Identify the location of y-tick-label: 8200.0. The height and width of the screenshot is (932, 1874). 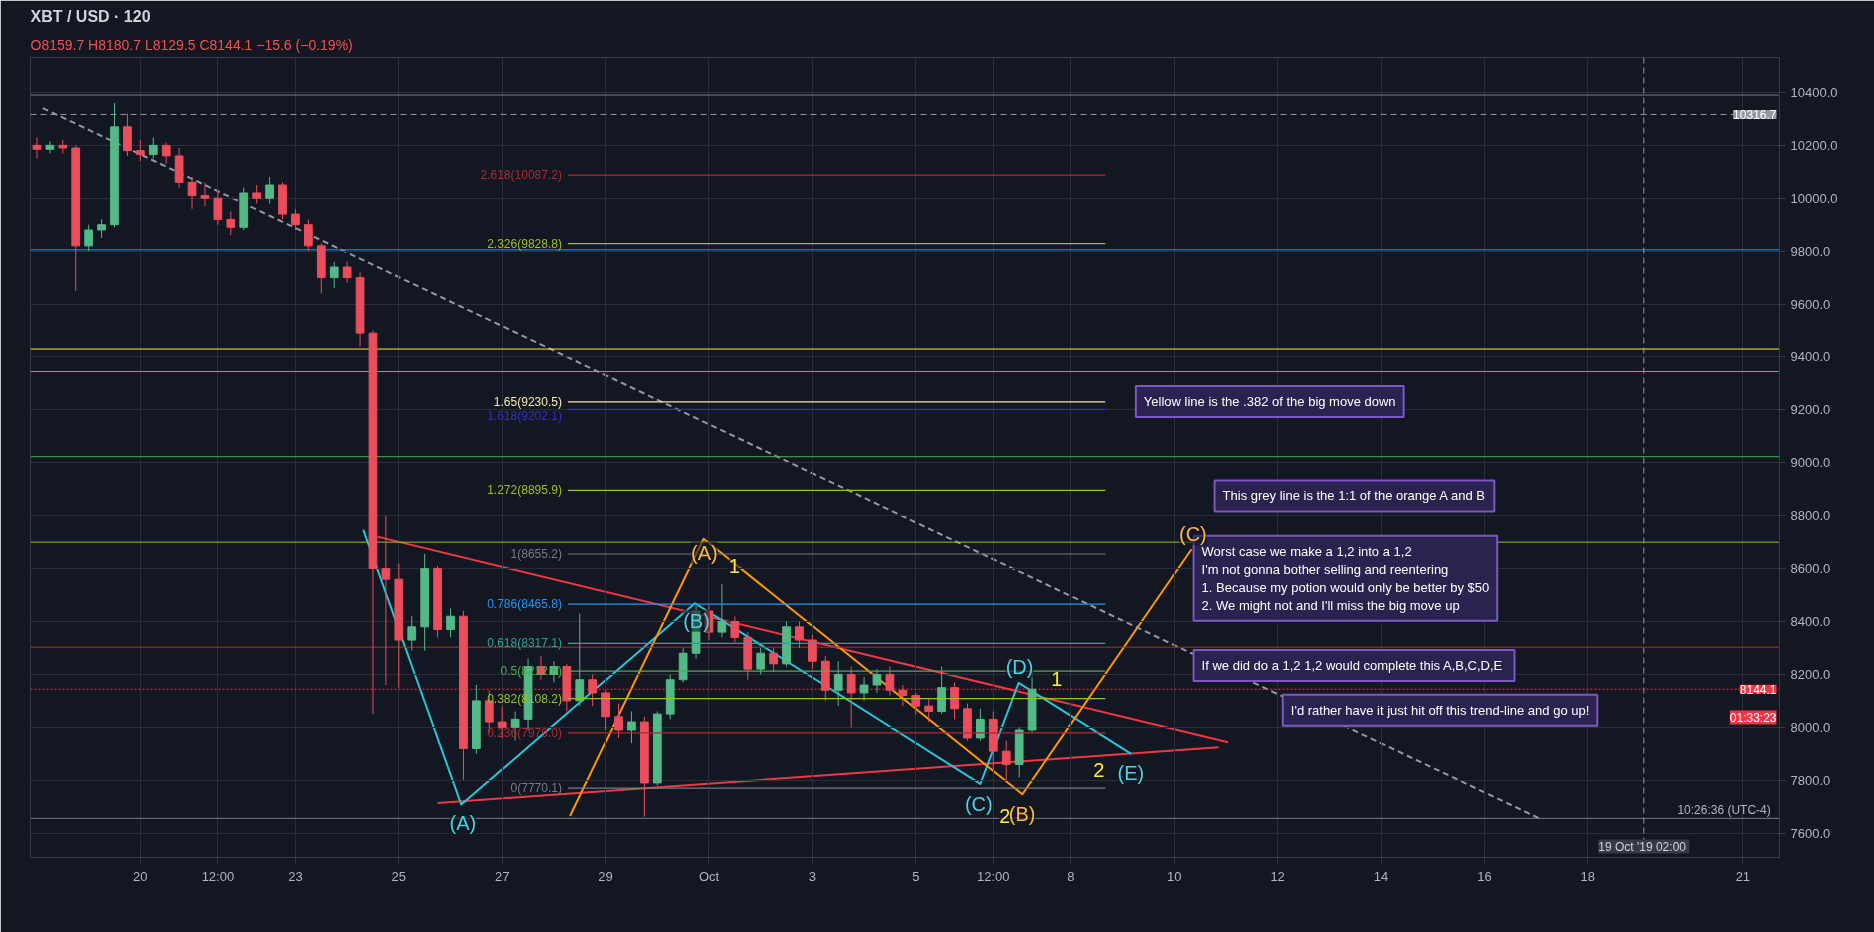
(1810, 674).